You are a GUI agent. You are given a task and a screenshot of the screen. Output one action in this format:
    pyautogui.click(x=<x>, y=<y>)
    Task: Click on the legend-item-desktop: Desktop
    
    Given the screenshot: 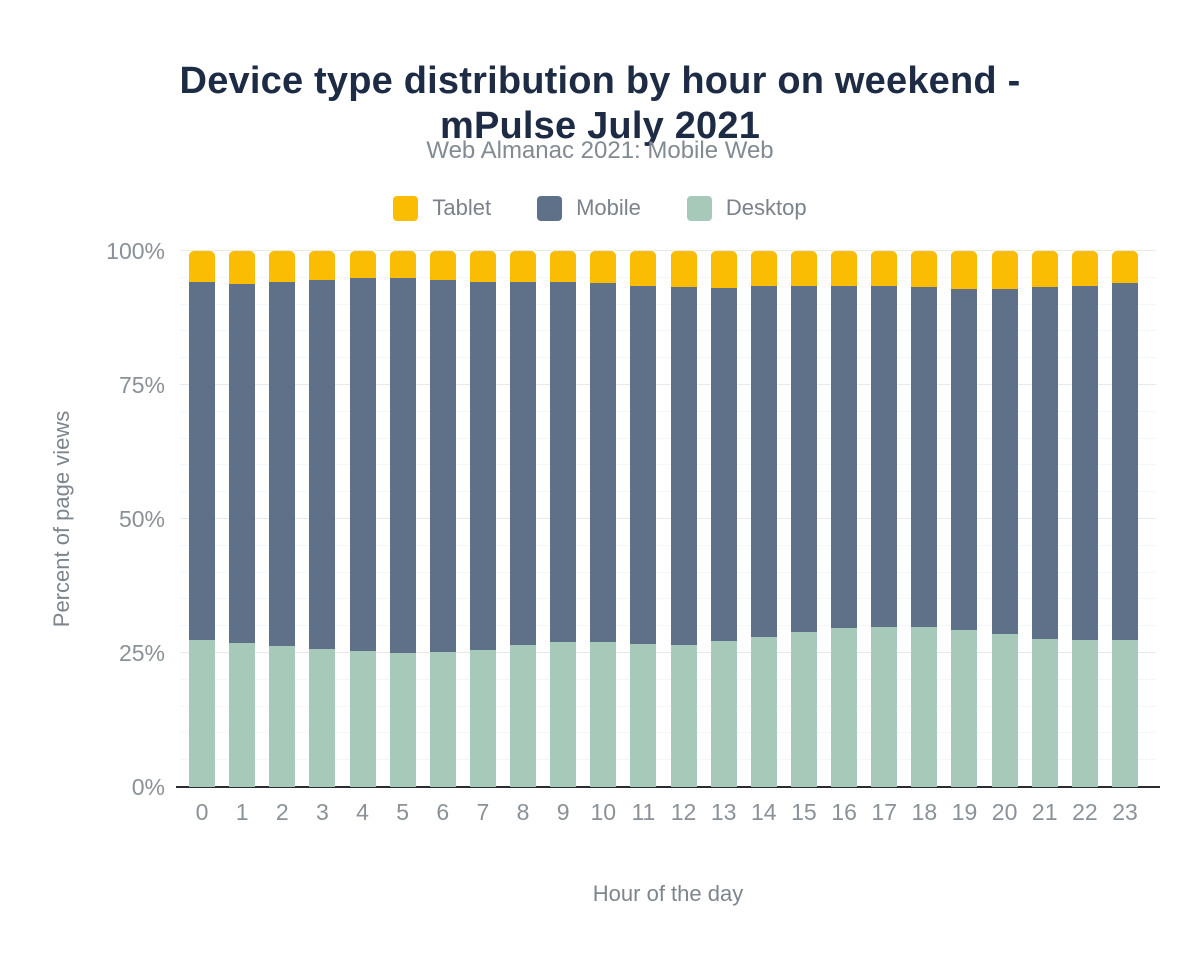 What is the action you would take?
    pyautogui.click(x=746, y=208)
    